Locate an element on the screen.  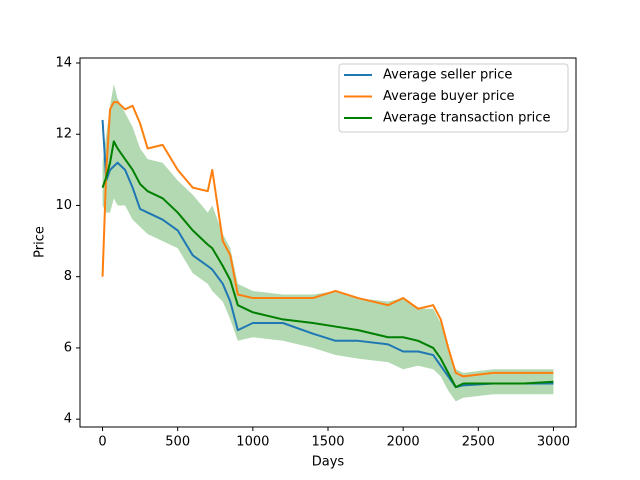
legend-label: Average buyer price is located at coordinates (449, 96).